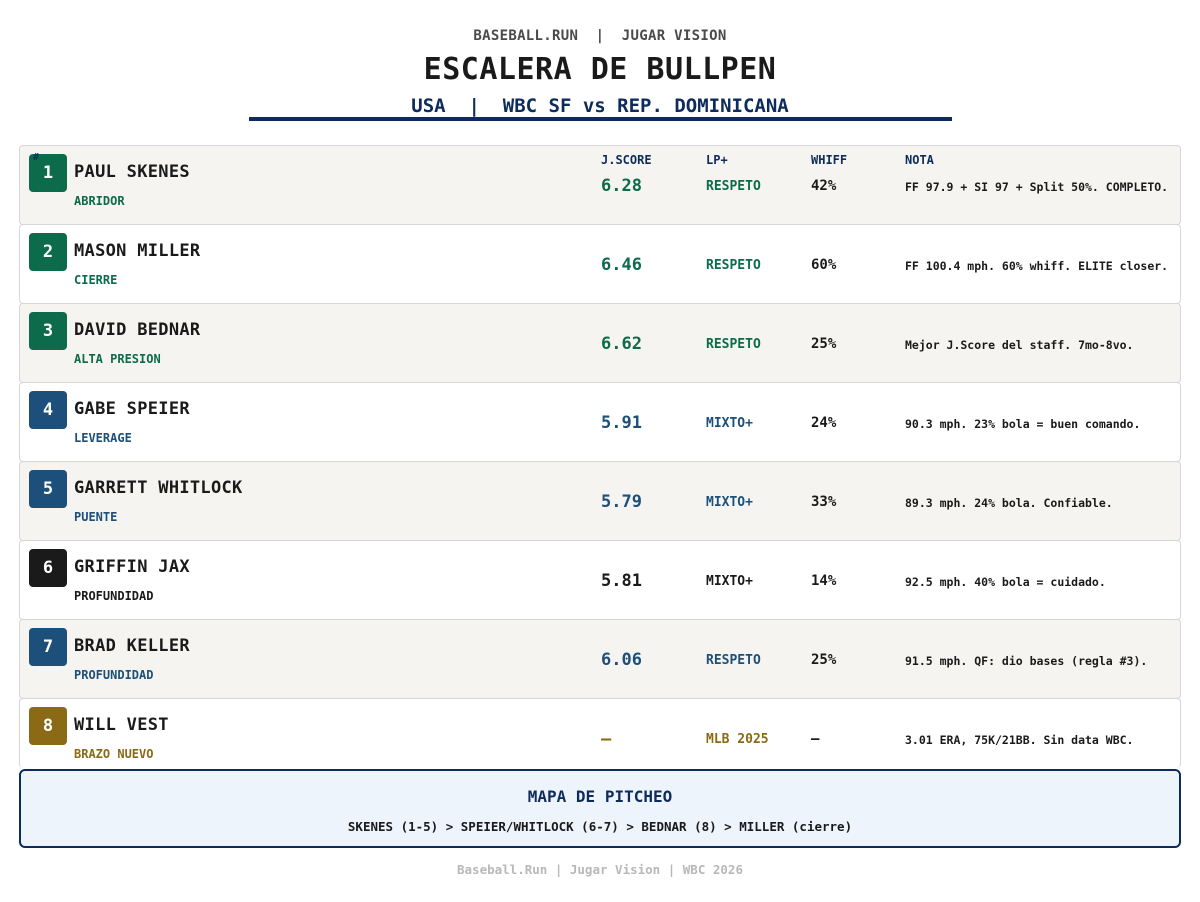  What do you see at coordinates (48, 647) in the screenshot?
I see `rank-badge: 7` at bounding box center [48, 647].